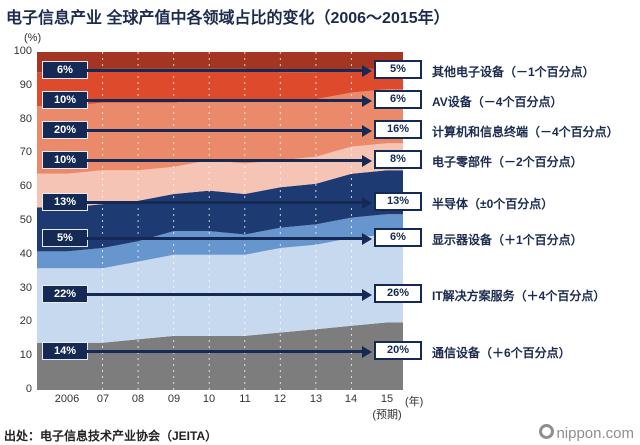 The image size is (640, 445). Describe the element at coordinates (398, 159) in the screenshot. I see `end-value-badge: 8%` at that location.